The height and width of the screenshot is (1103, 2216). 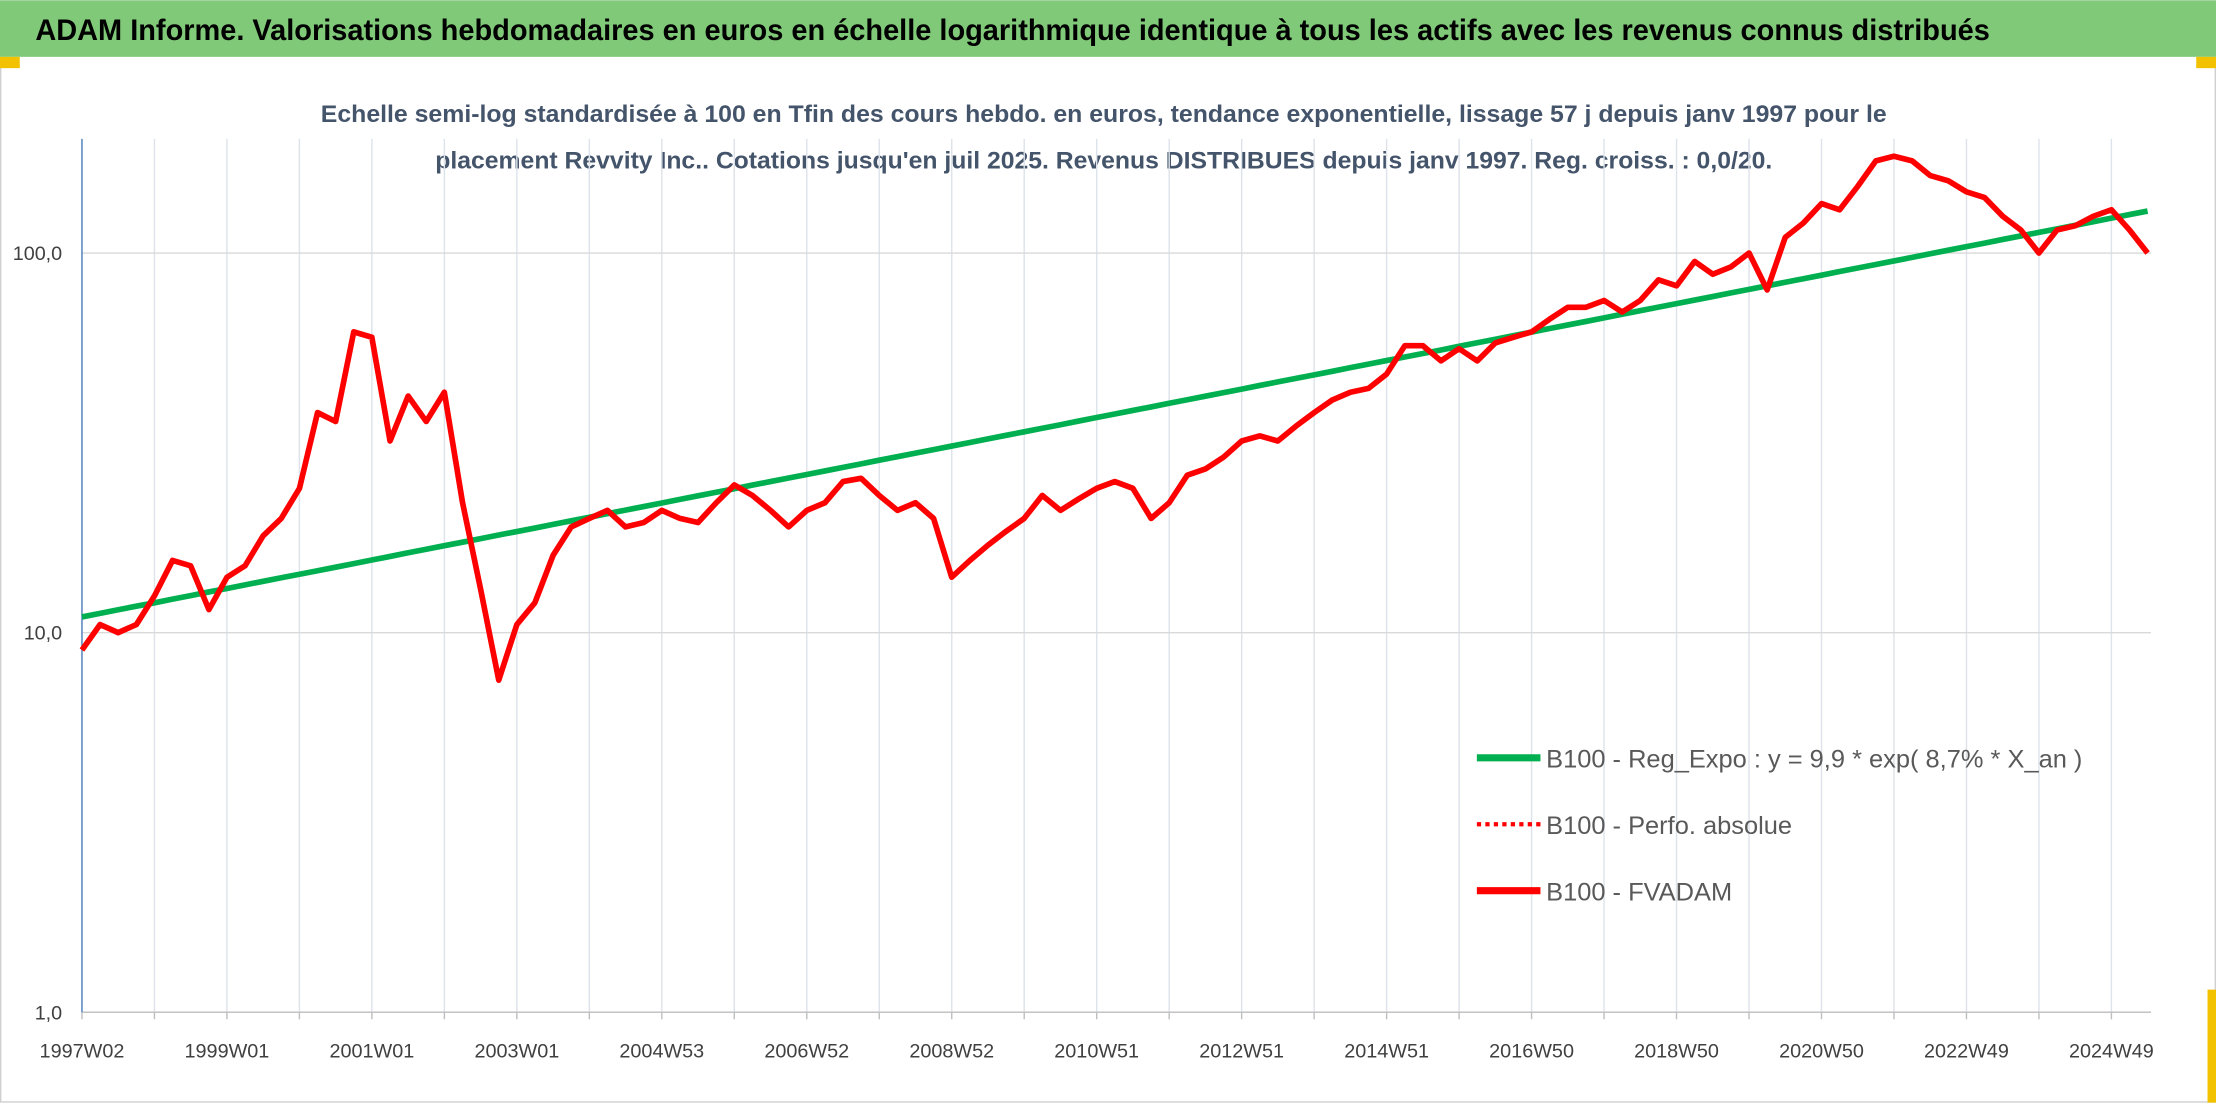 I want to click on y-tick-label: 100,0, so click(x=37, y=254).